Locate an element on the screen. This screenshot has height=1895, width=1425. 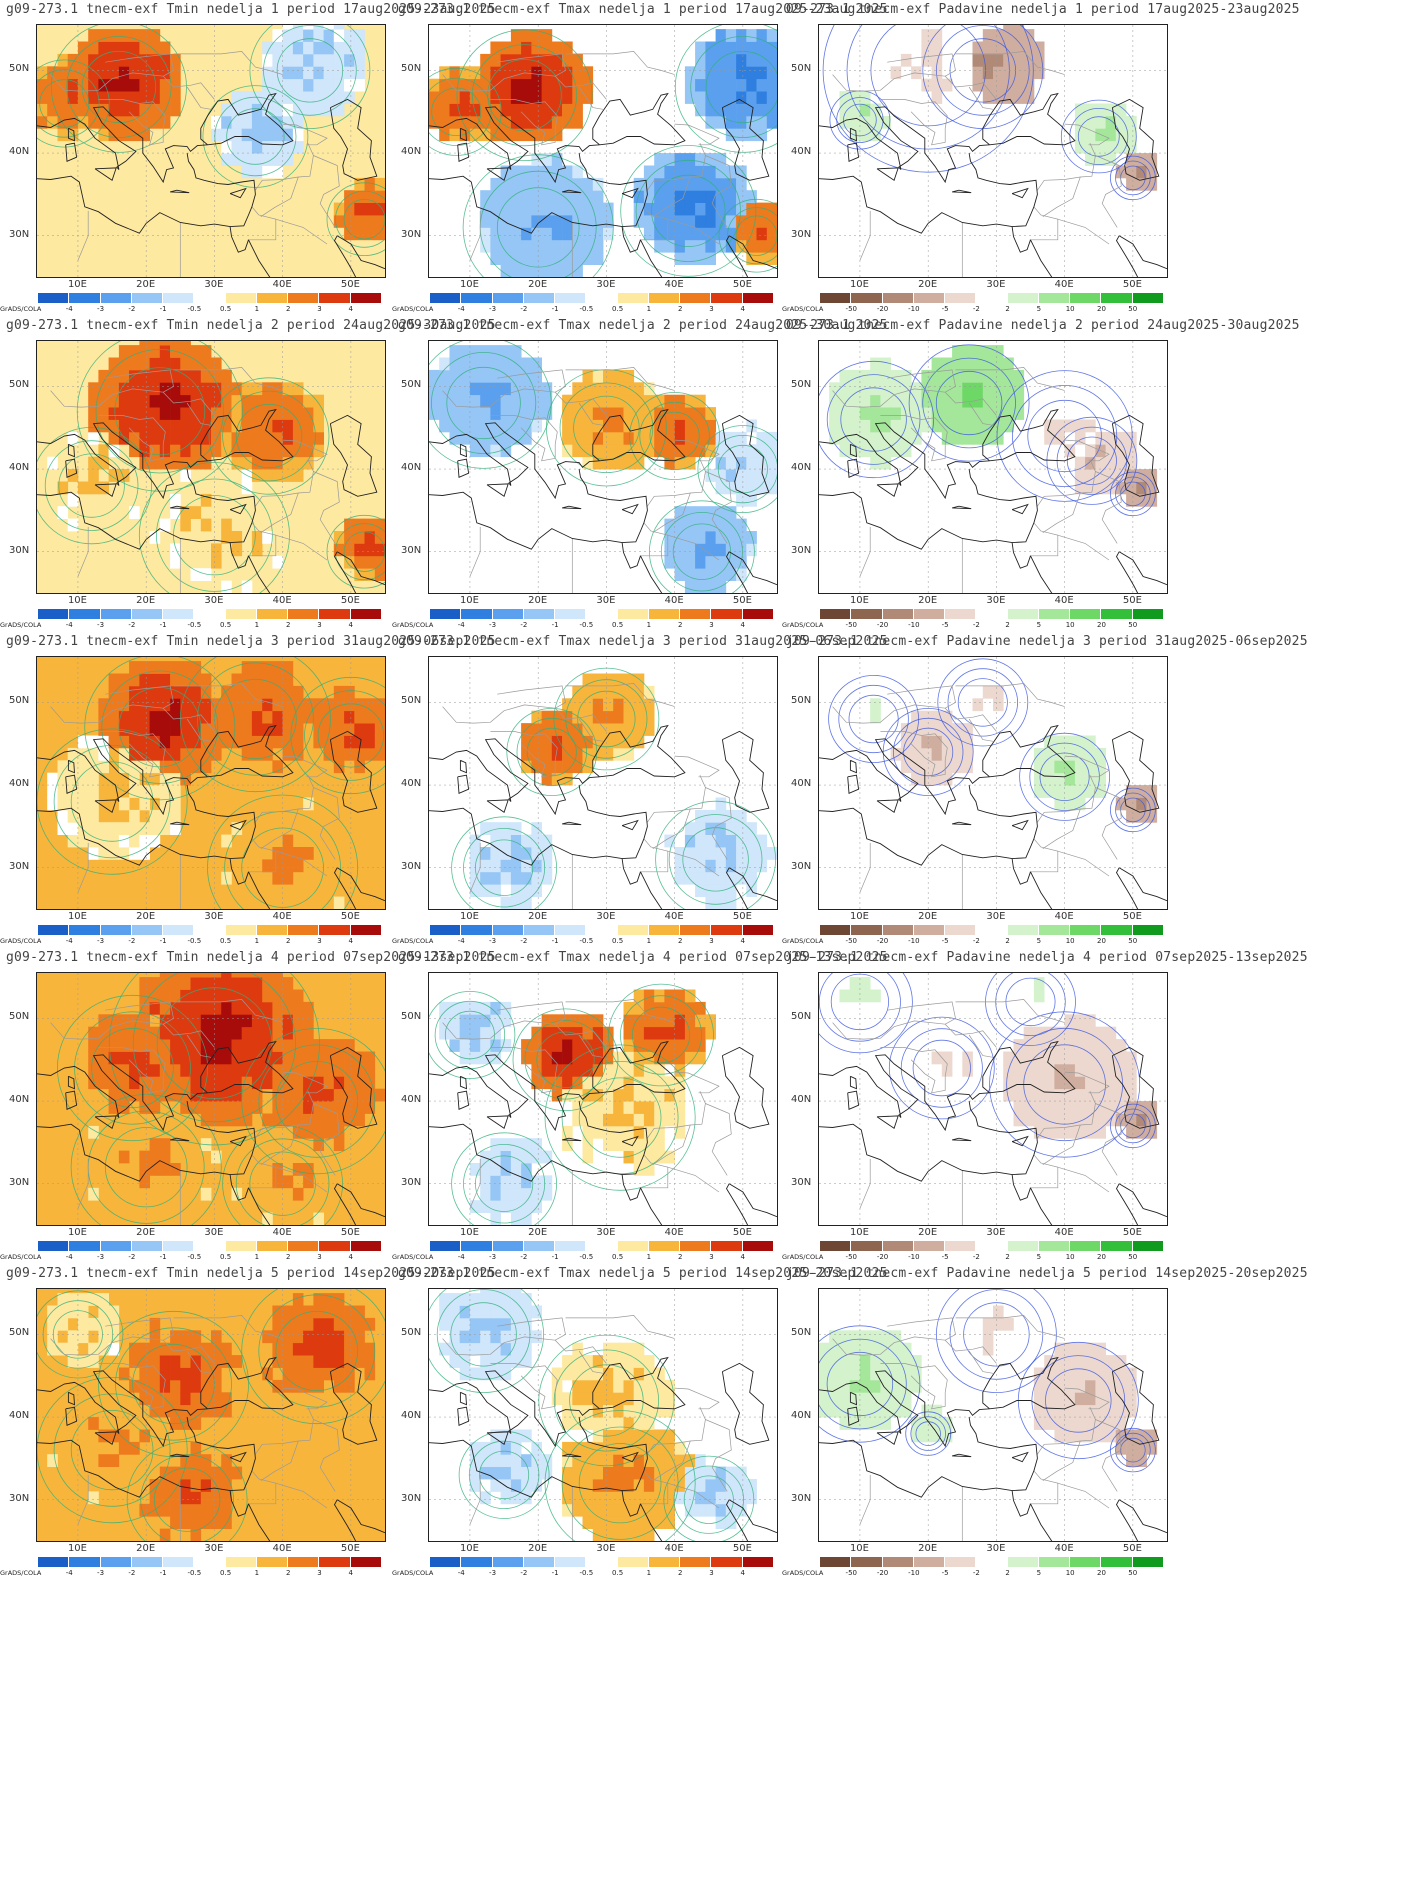
coastlines is located at coordinates (603, 500).